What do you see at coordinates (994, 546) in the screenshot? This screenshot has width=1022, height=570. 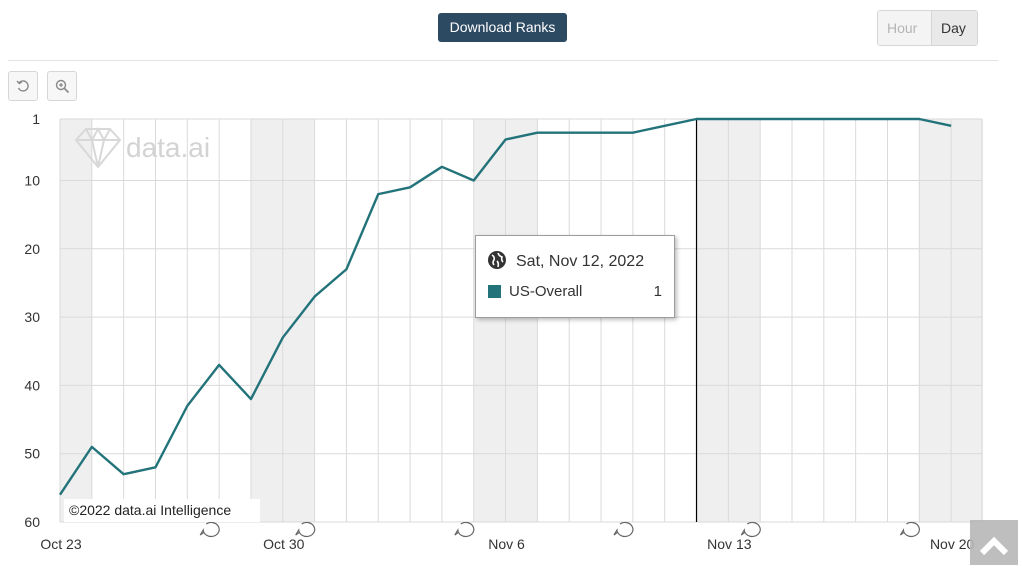 I see `chevron-up-icon` at bounding box center [994, 546].